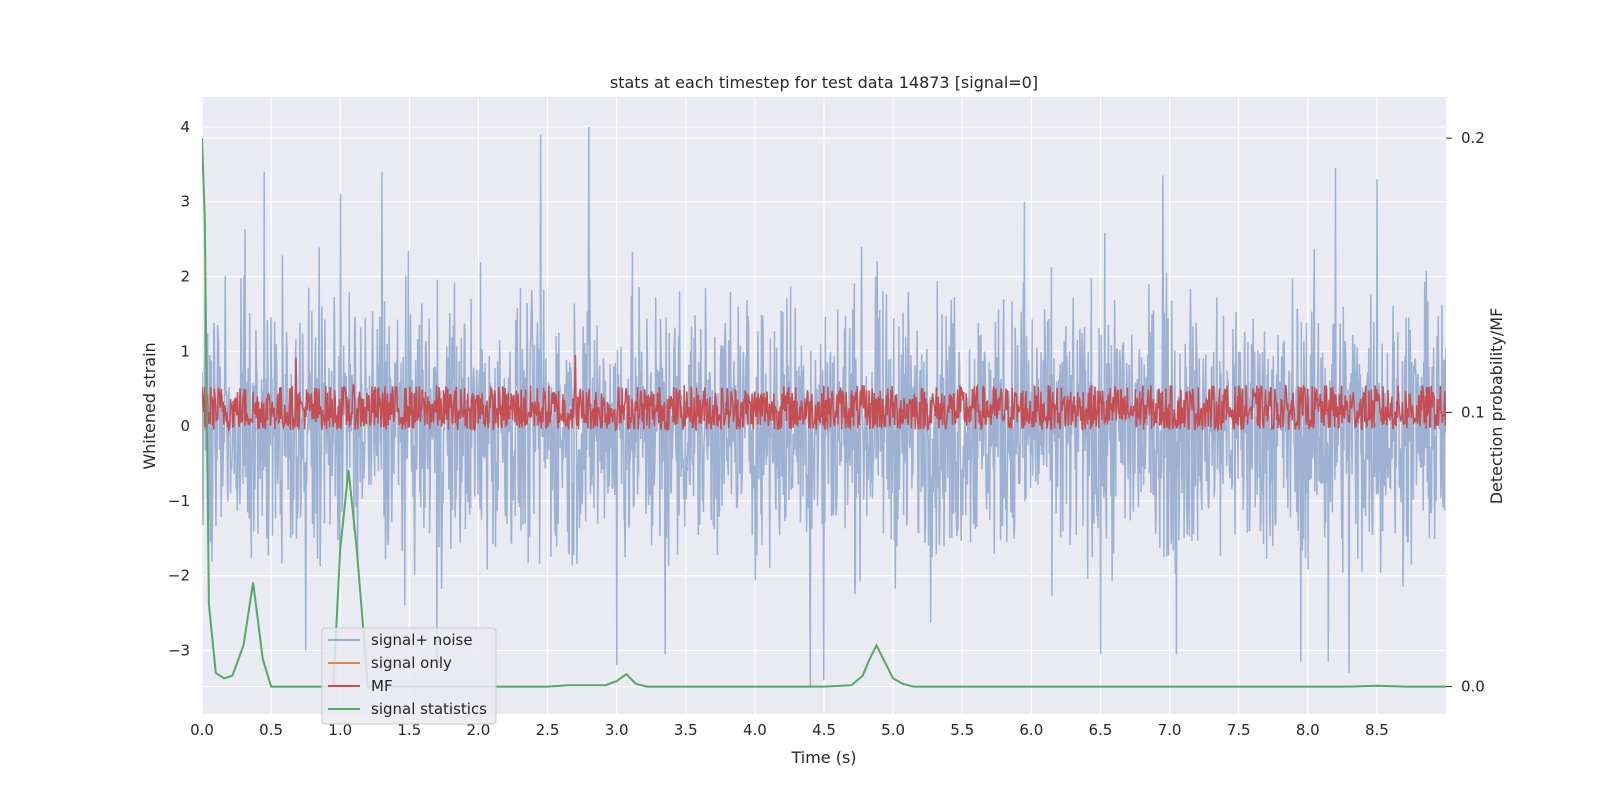  I want to click on legend-label-signal-statistics: signal statistics, so click(429, 709).